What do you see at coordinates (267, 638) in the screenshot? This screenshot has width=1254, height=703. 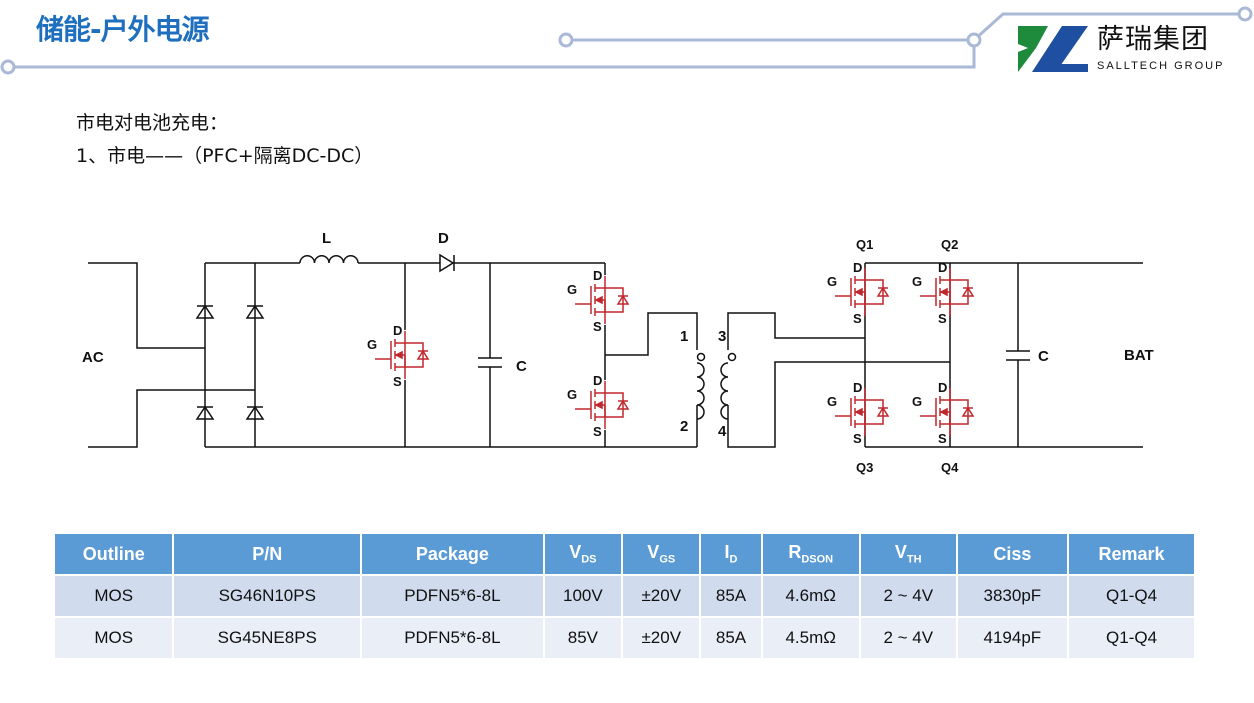 I see `table-cell: SG45NE8PS` at bounding box center [267, 638].